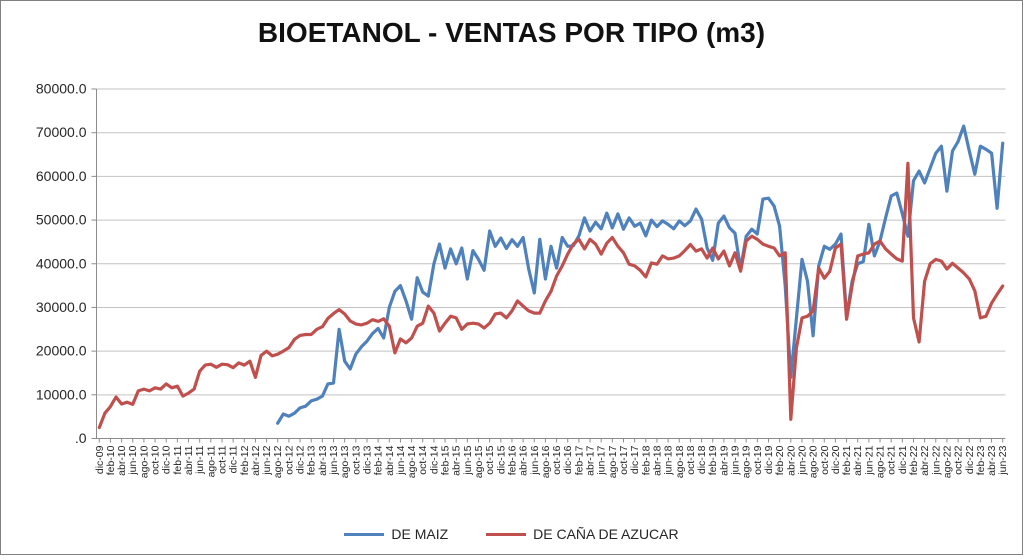 This screenshot has height=556, width=1023. Describe the element at coordinates (546, 461) in the screenshot. I see `x-tick-label: ago-16` at that location.